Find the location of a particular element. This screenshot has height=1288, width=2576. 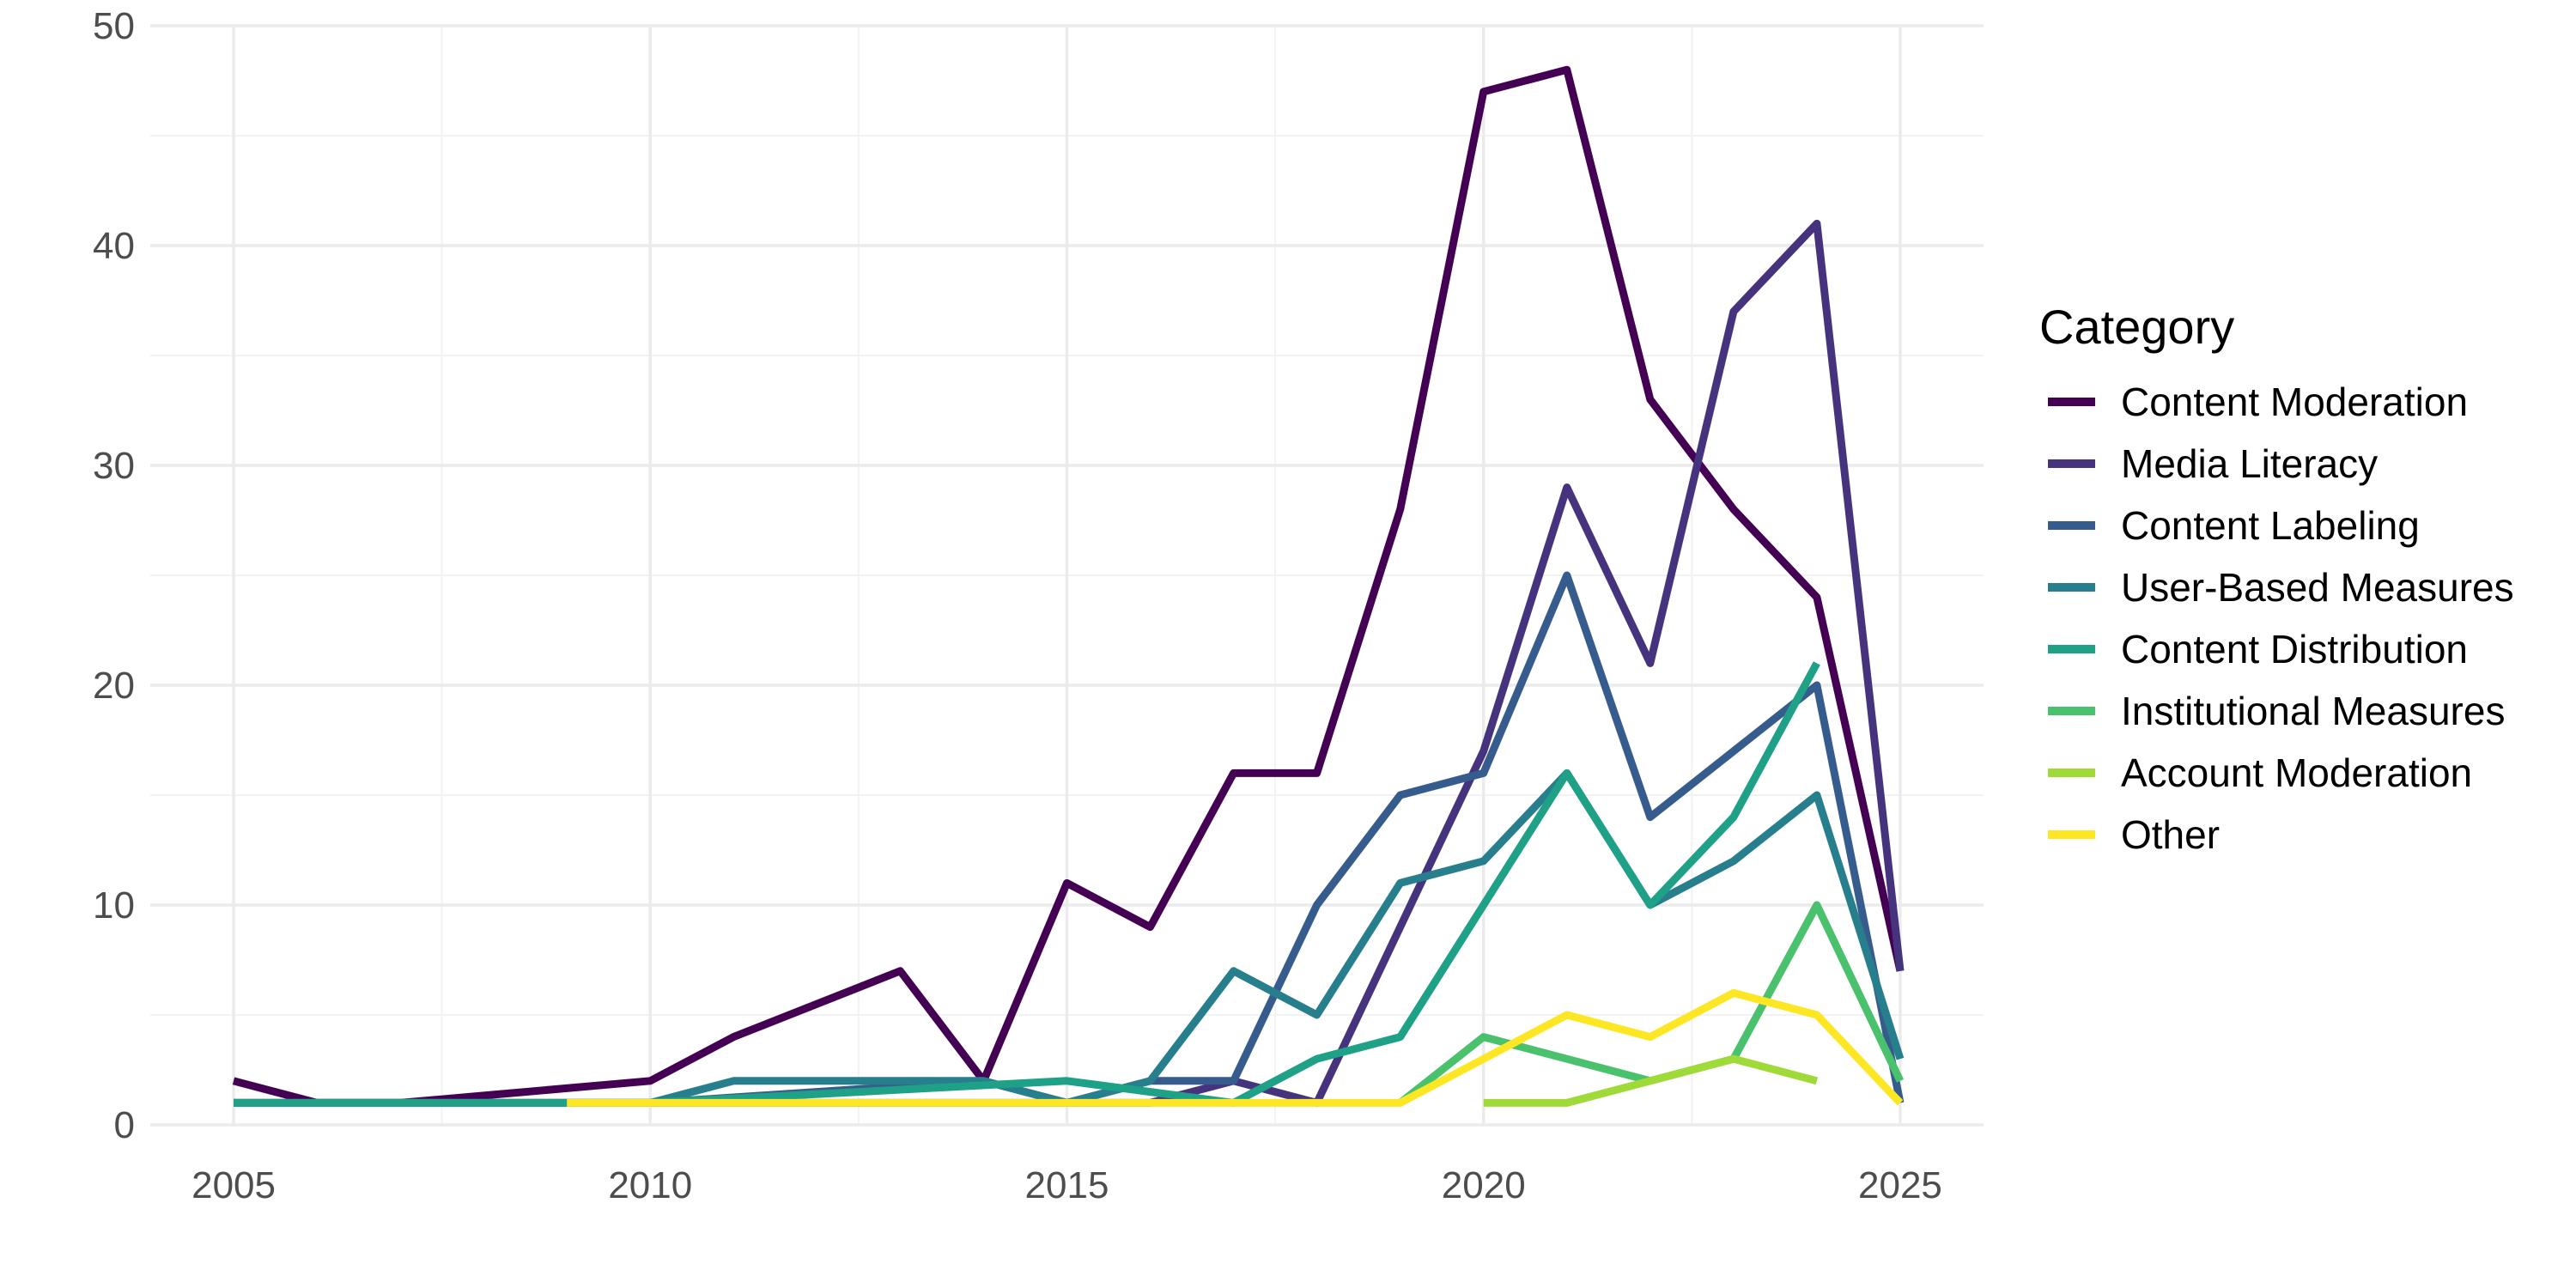

y-tick-label: 0 is located at coordinates (124, 1125).